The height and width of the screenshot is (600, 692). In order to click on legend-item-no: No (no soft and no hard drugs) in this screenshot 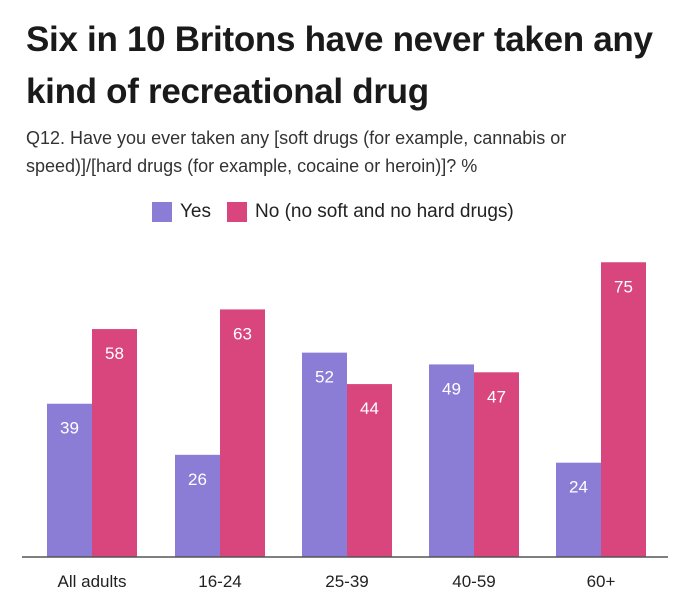, I will do `click(370, 212)`.